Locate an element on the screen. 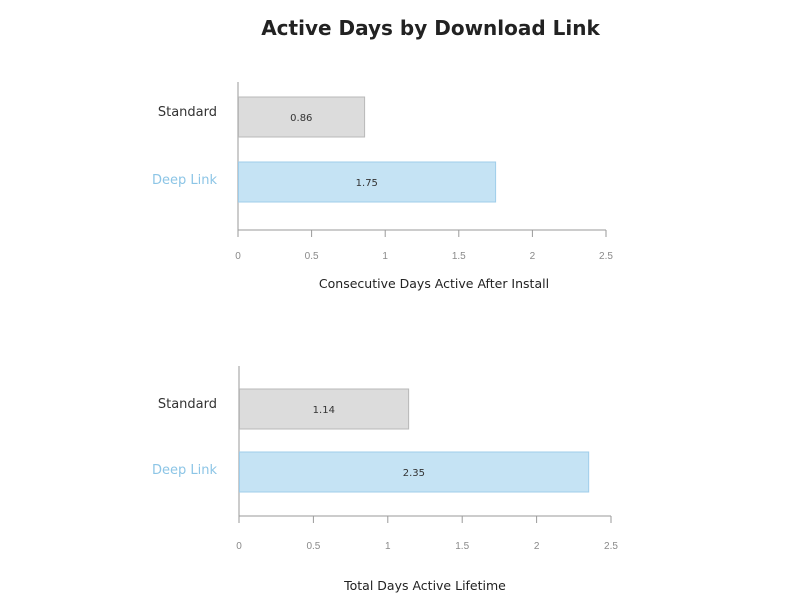  chart2-value-label: 1.14 is located at coordinates (324, 410).